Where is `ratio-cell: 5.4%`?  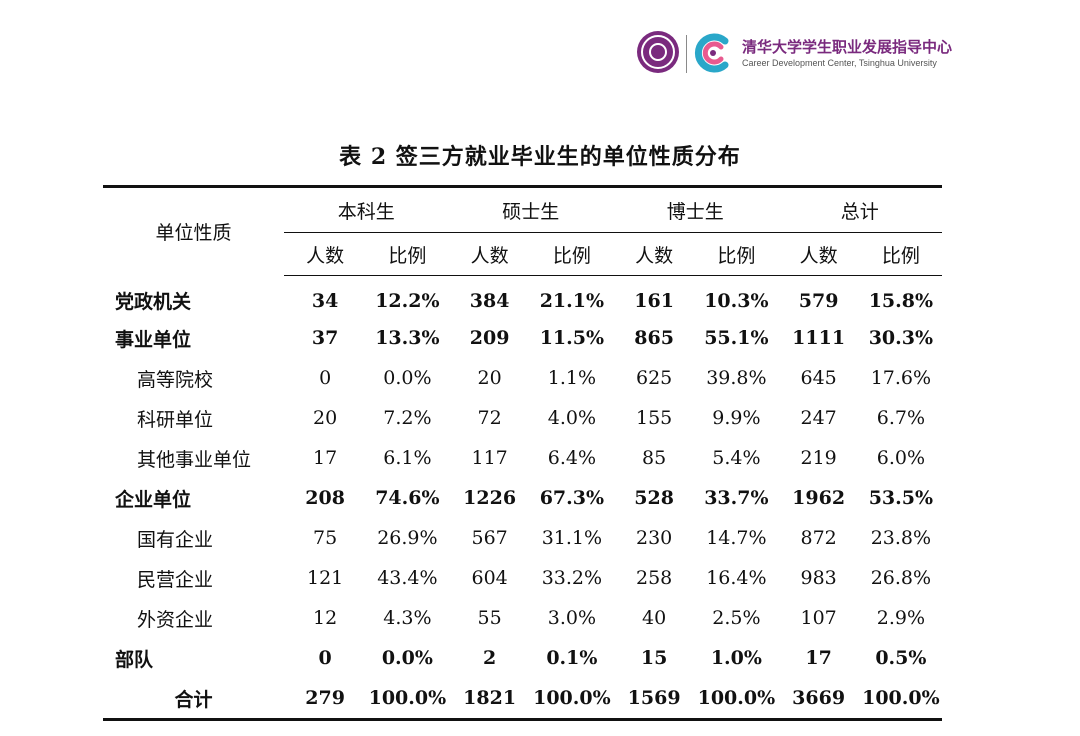
ratio-cell: 5.4% is located at coordinates (736, 458).